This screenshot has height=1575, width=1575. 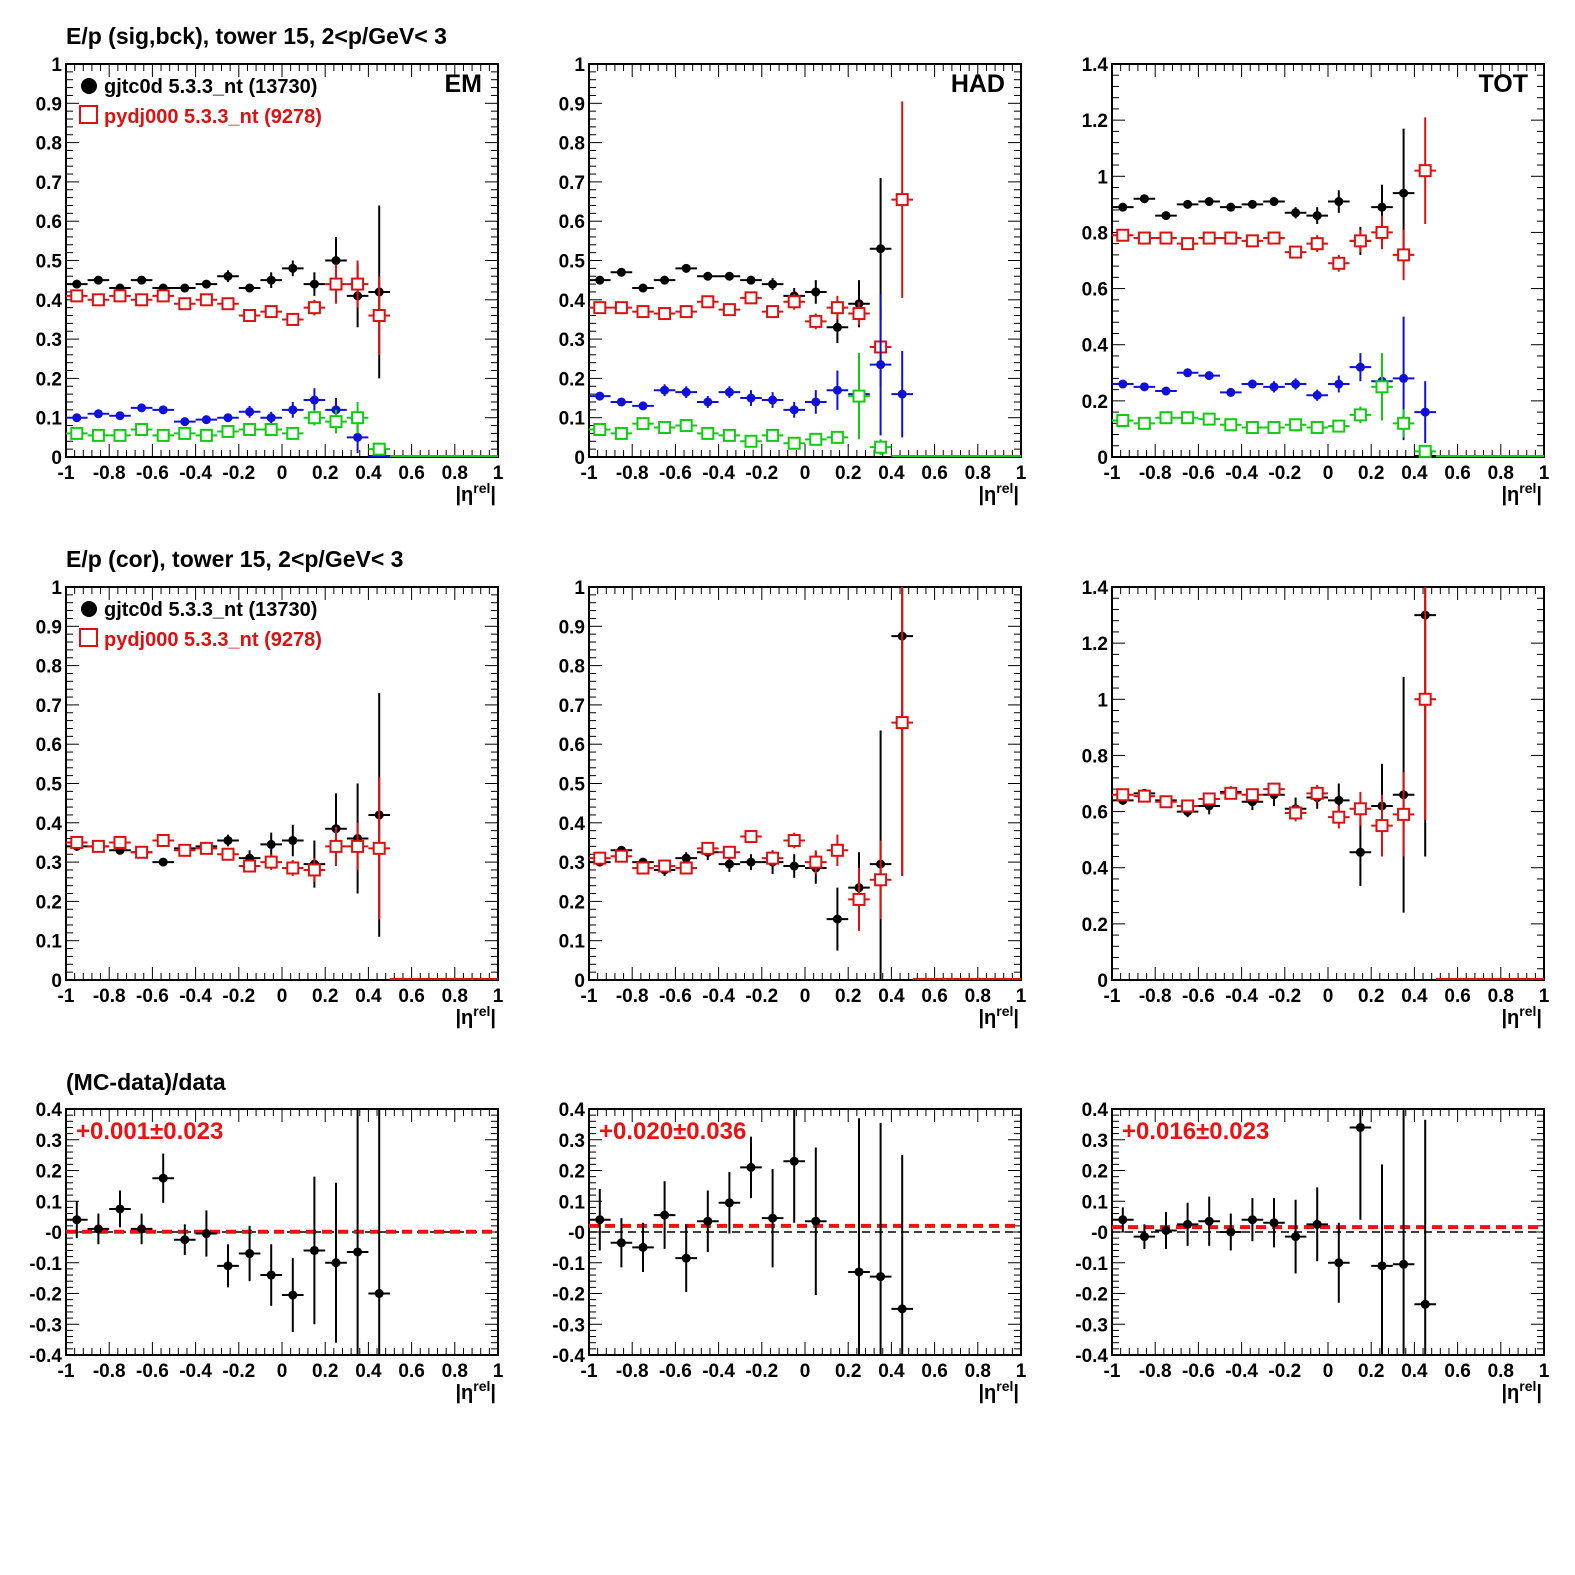 What do you see at coordinates (1274, 1232) in the screenshot?
I see `data-series` at bounding box center [1274, 1232].